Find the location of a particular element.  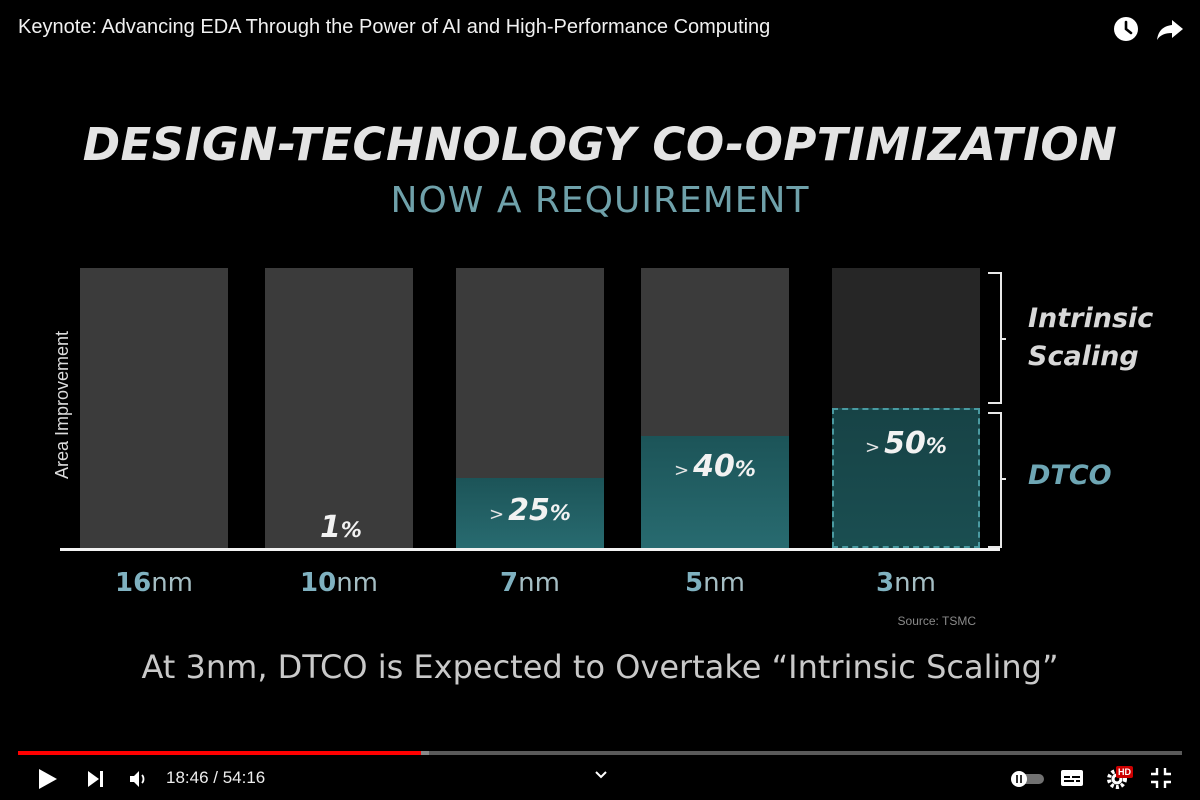

settings-button: HD is located at coordinates (1120, 777).